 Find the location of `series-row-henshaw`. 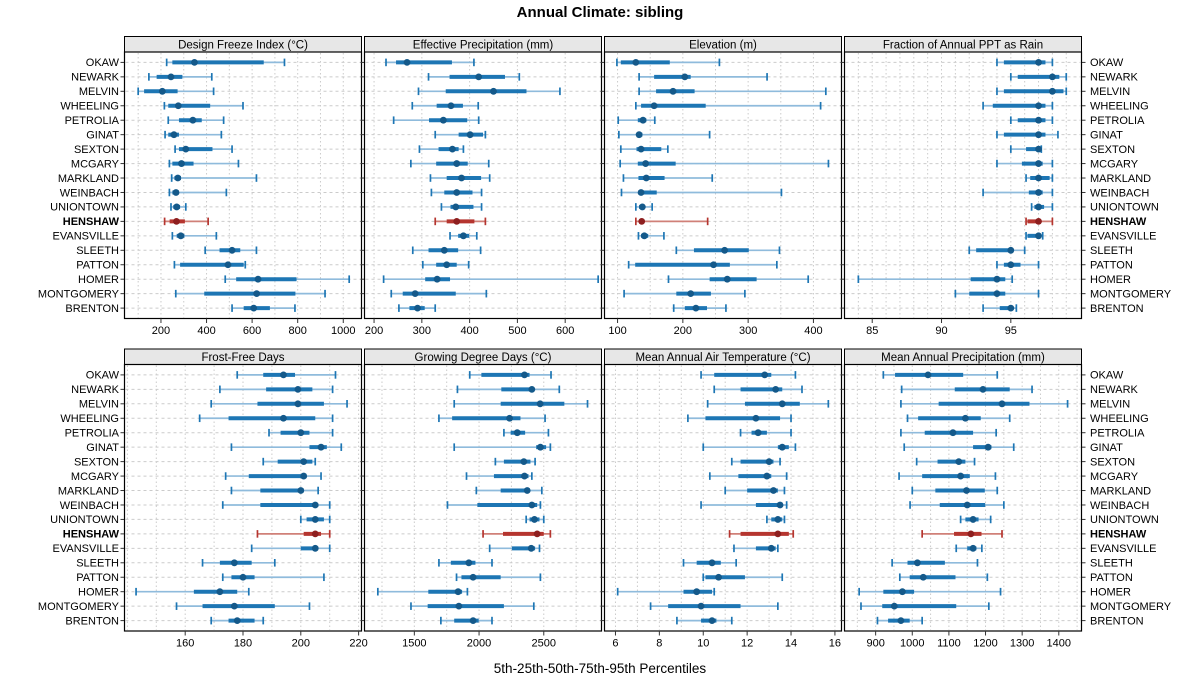

series-row-henshaw is located at coordinates (962, 534).